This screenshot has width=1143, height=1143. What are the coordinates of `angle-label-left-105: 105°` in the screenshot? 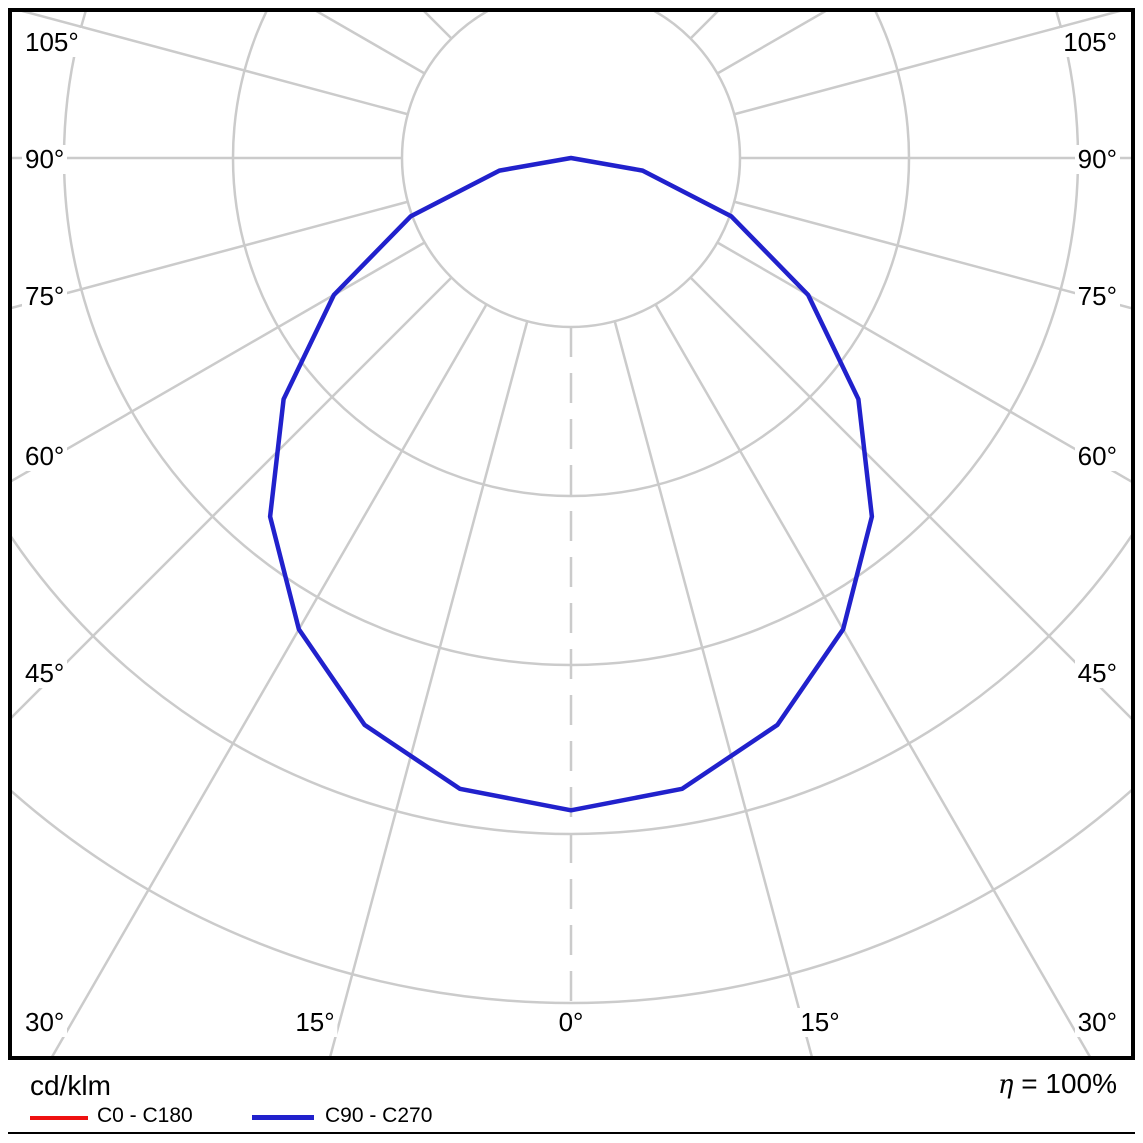 It's located at (52, 42).